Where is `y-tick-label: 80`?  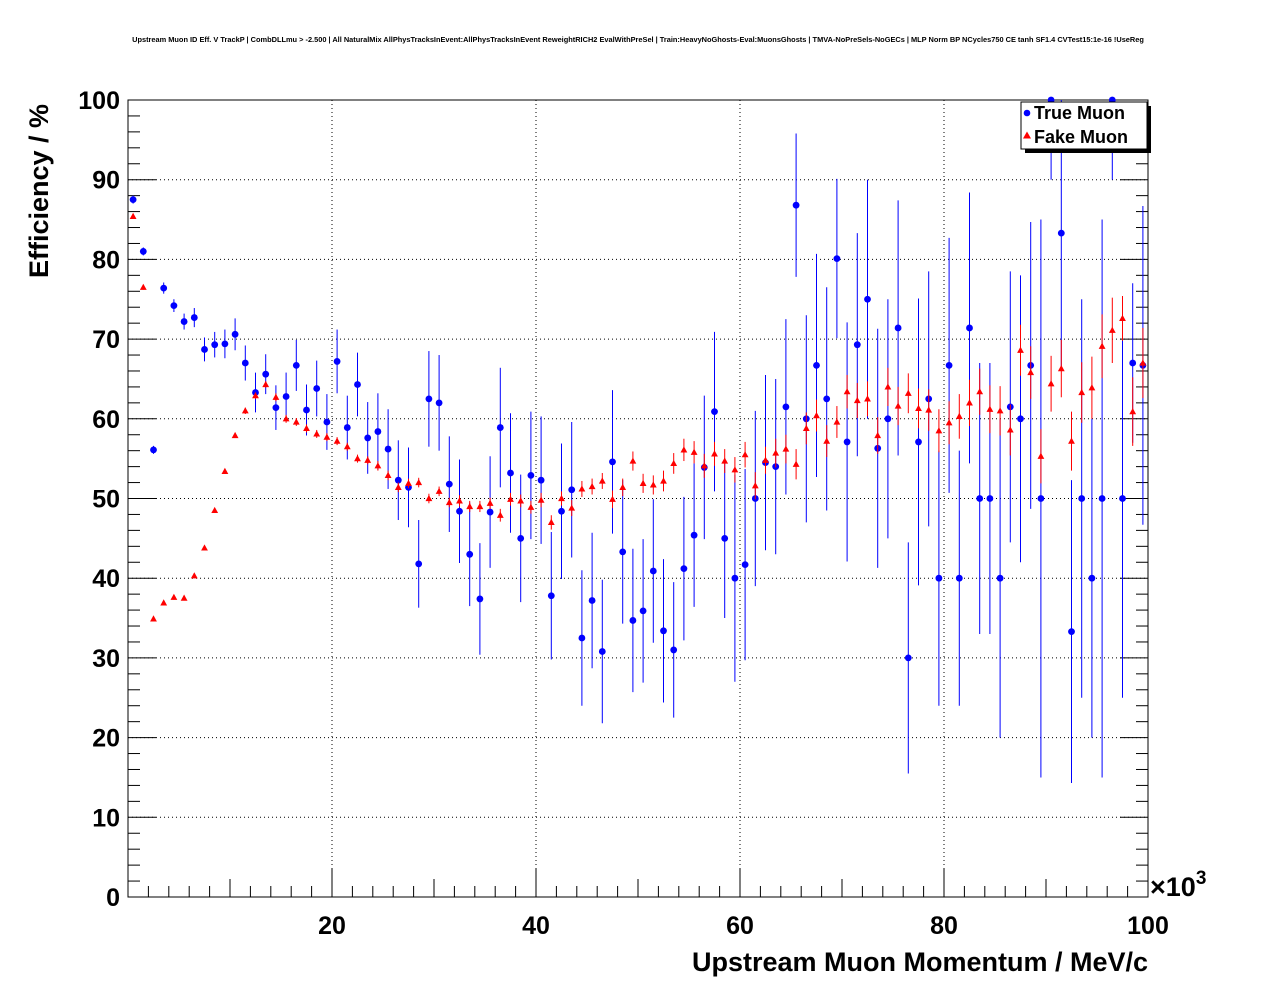 y-tick-label: 80 is located at coordinates (106, 260).